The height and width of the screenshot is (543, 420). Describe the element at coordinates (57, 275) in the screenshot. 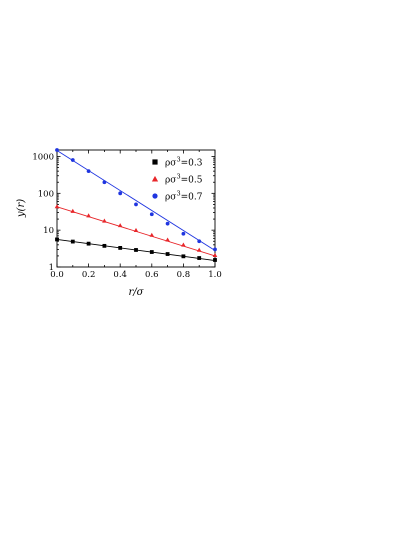

I see `x-tick-label: 0.0` at that location.